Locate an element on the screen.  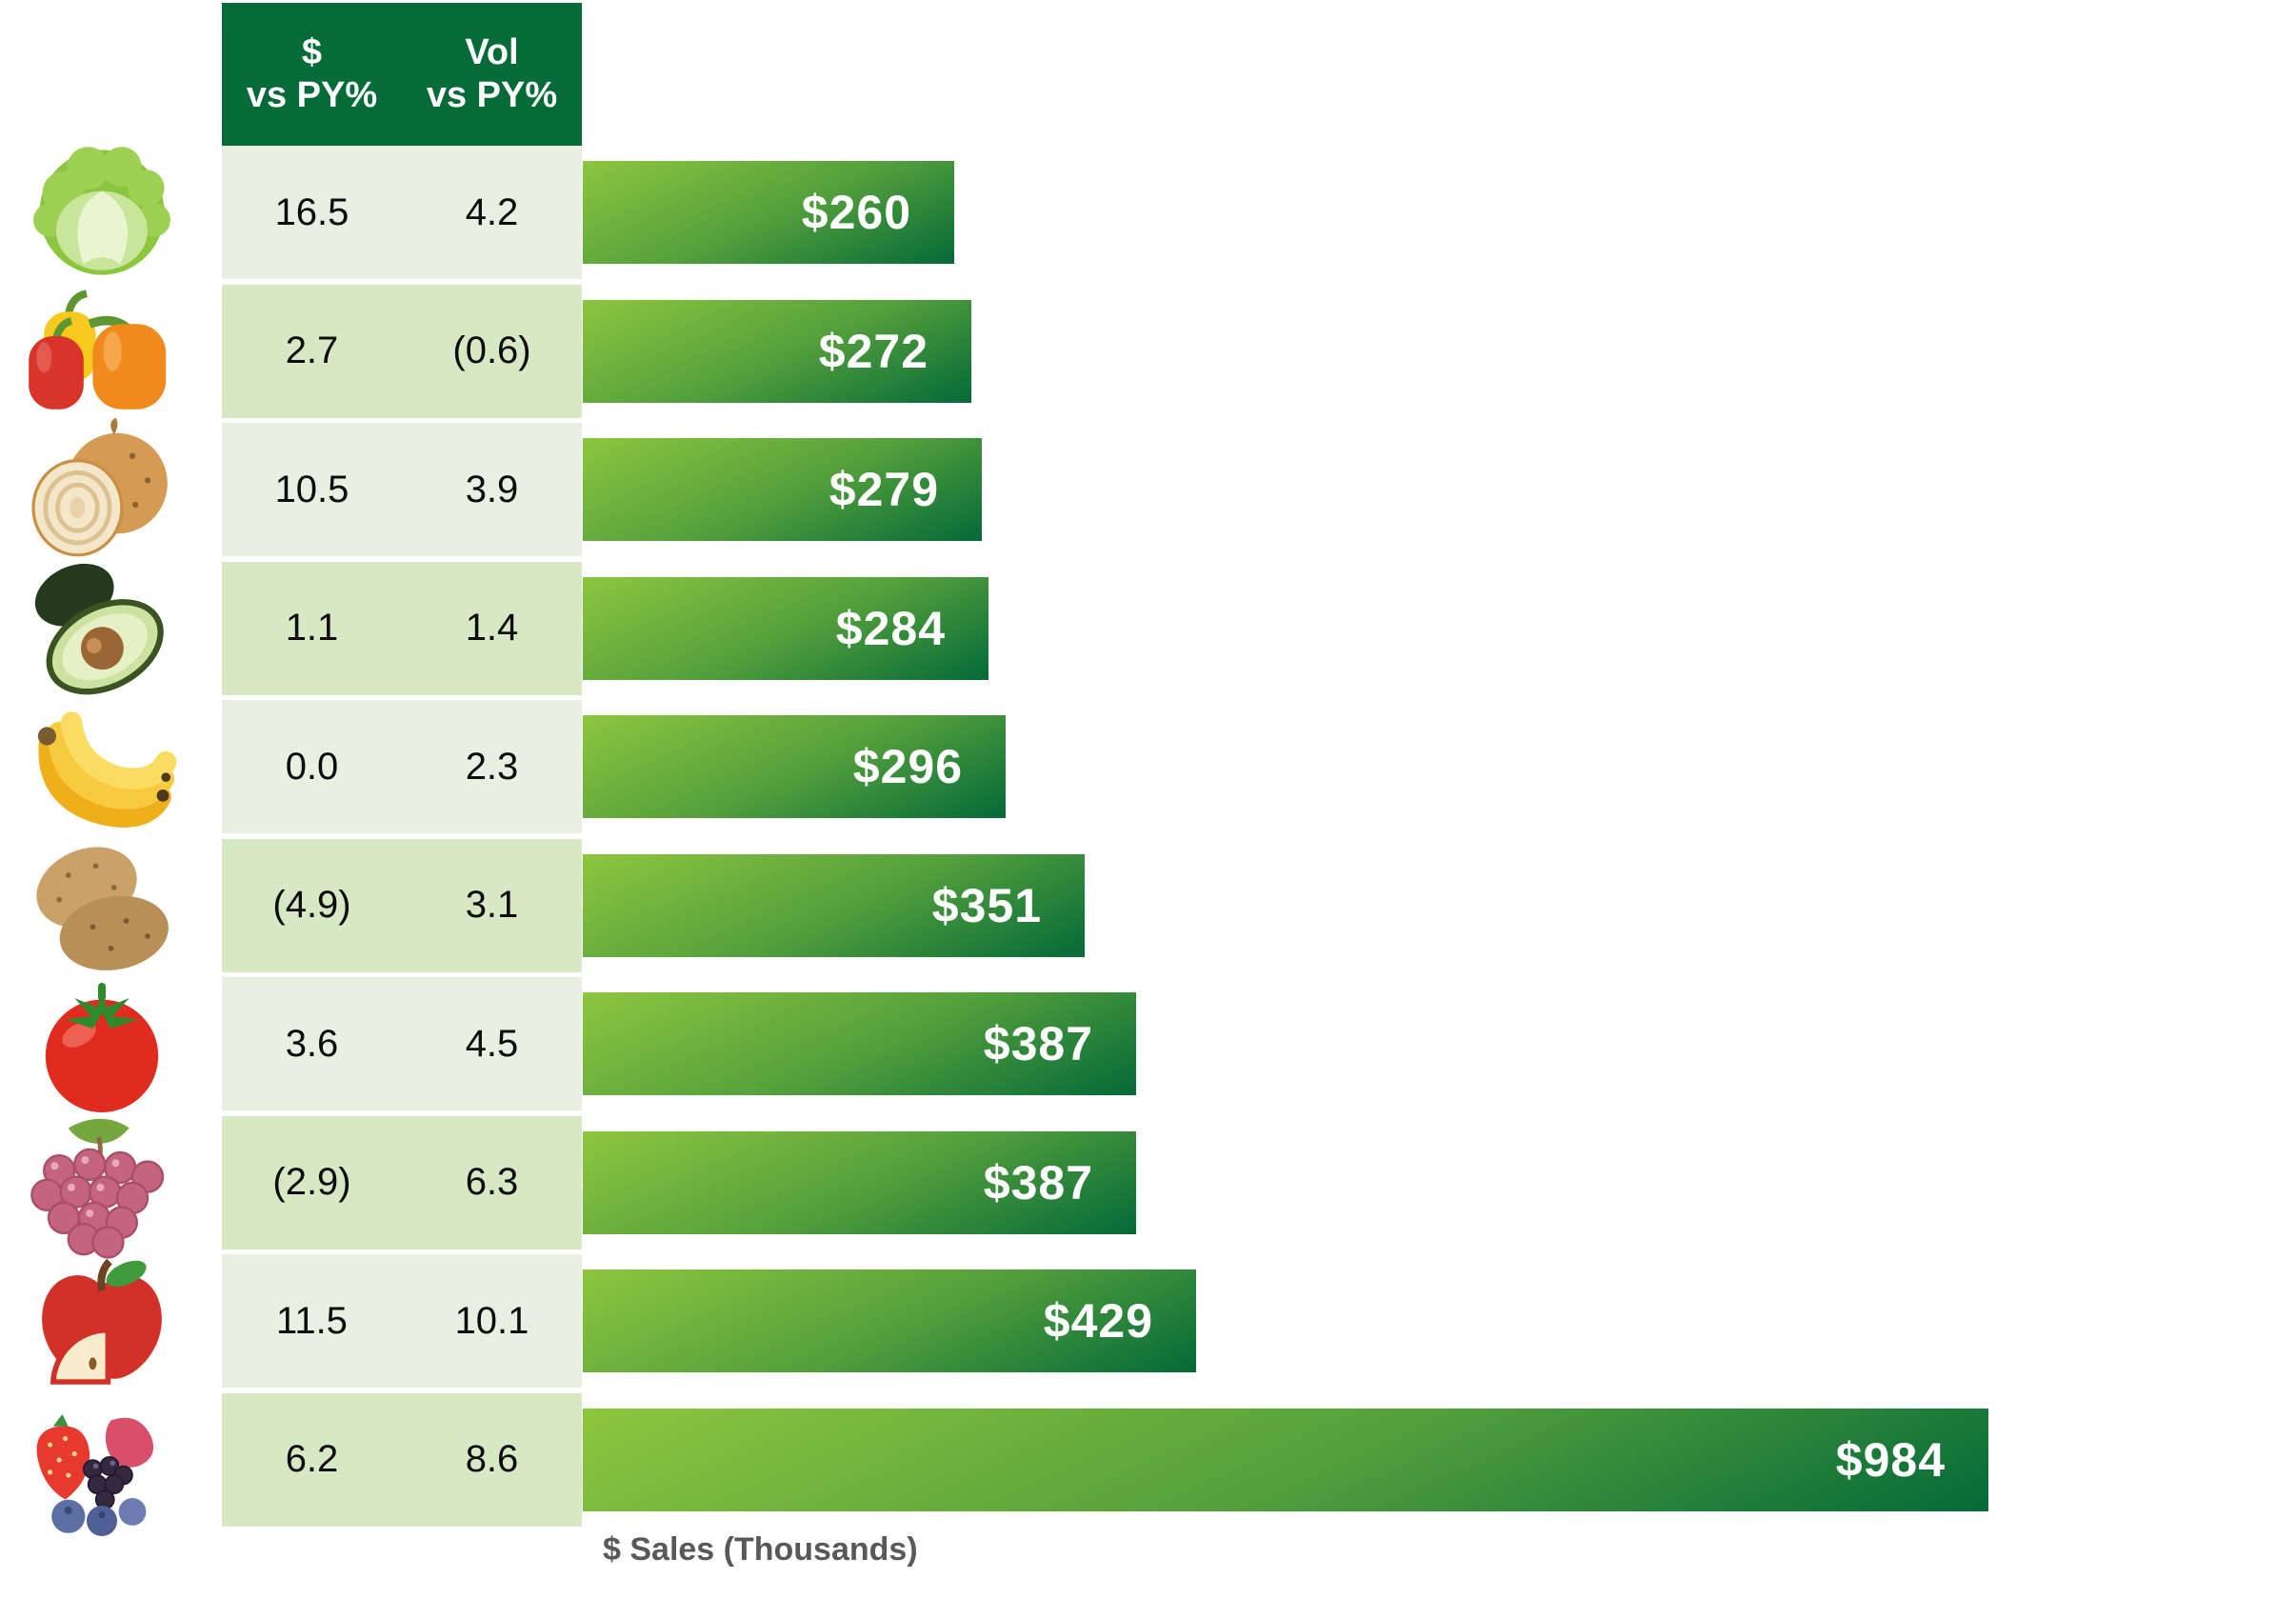
lettuce-icon is located at coordinates (102, 212).